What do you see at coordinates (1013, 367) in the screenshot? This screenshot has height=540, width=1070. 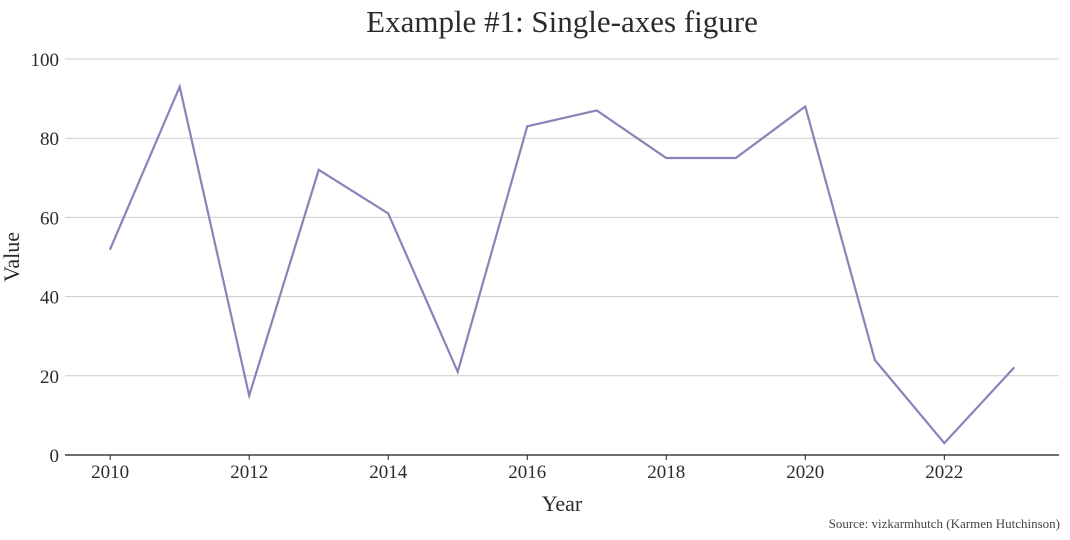 I see `data-point-2023` at bounding box center [1013, 367].